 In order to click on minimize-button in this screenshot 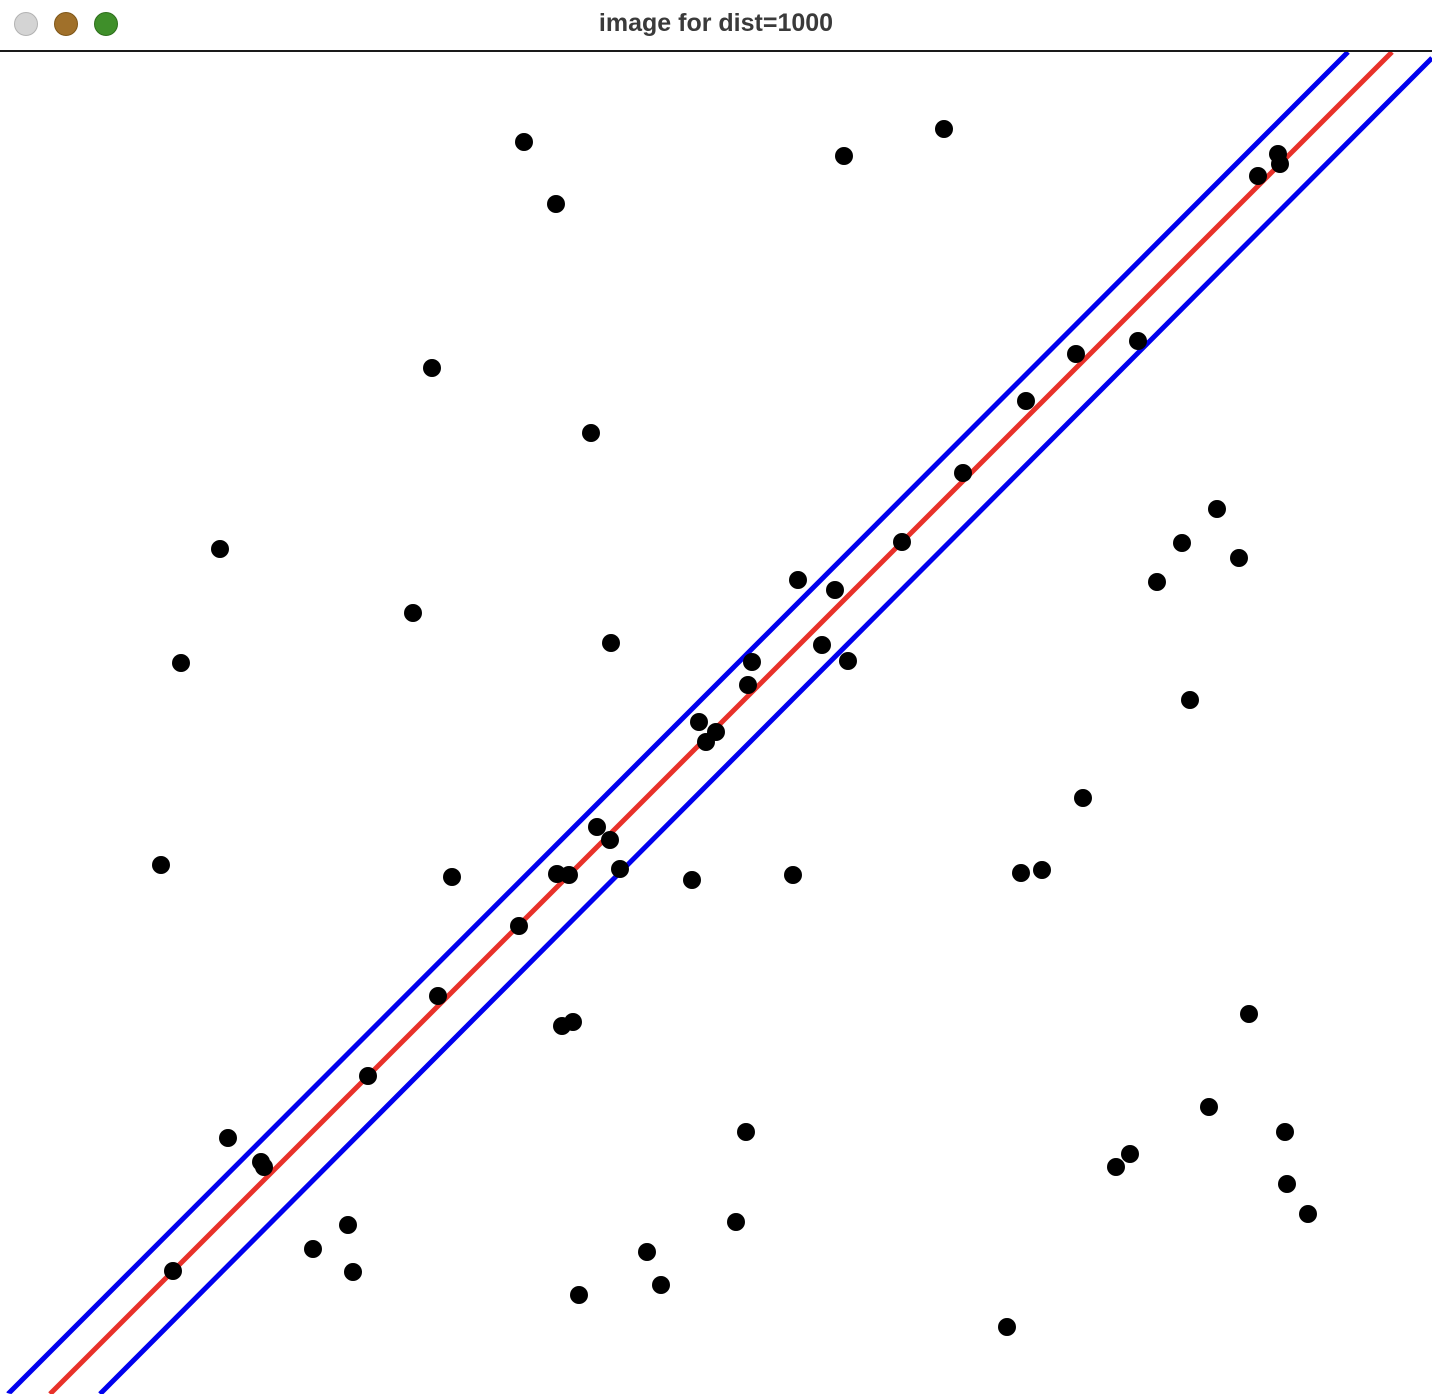, I will do `click(66, 24)`.